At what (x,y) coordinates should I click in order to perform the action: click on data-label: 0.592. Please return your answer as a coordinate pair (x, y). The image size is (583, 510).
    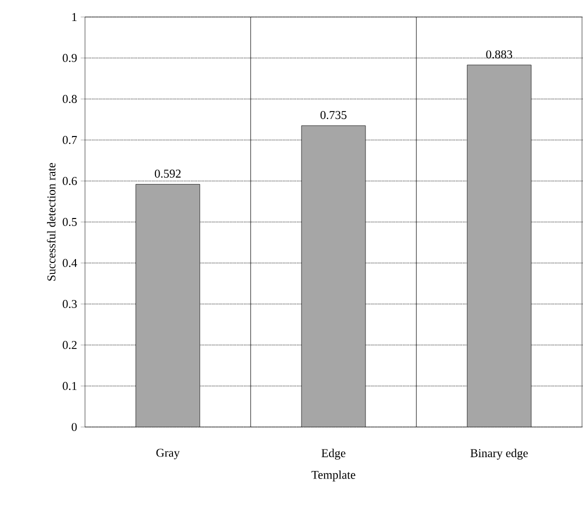
    Looking at the image, I should click on (167, 174).